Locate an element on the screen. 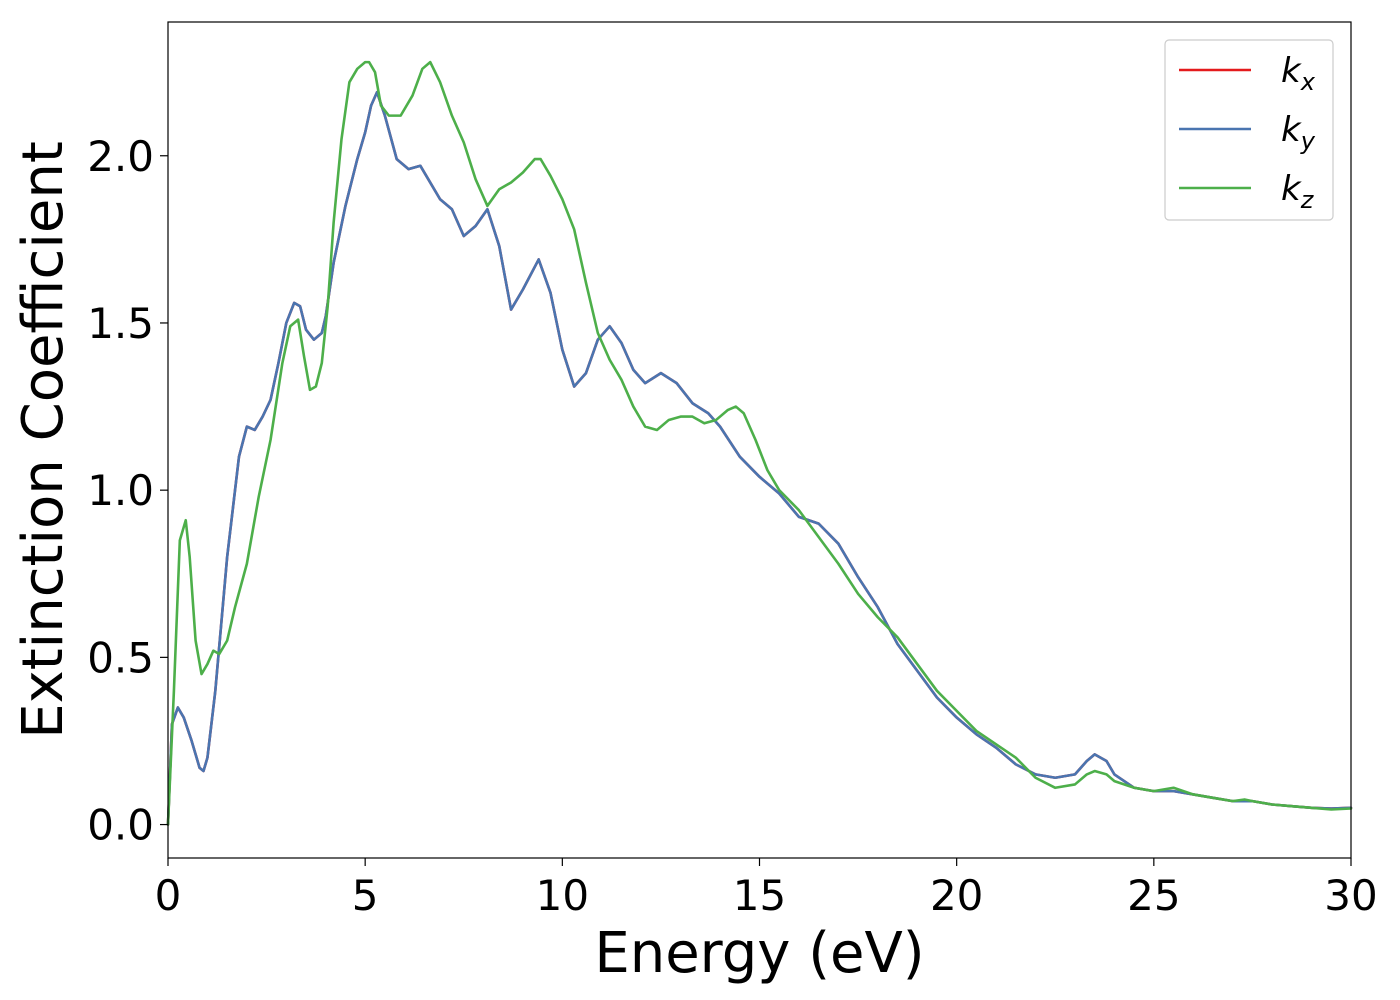 The width and height of the screenshot is (1400, 1000). x-tick-label: 0 is located at coordinates (168, 895).